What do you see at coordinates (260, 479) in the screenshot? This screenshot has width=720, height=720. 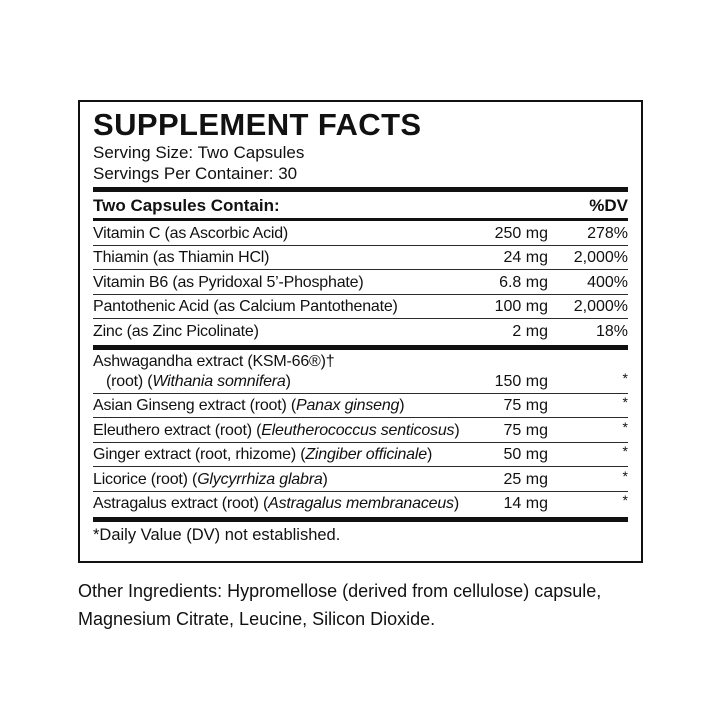 I see `latin-name: Glycyrrhiza glabra` at bounding box center [260, 479].